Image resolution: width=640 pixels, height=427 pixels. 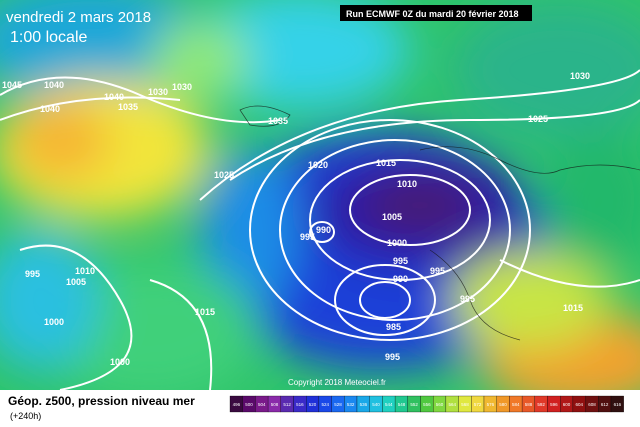 What do you see at coordinates (337, 382) in the screenshot?
I see `copyright: Copyright 2018 Meteociel.fr` at bounding box center [337, 382].